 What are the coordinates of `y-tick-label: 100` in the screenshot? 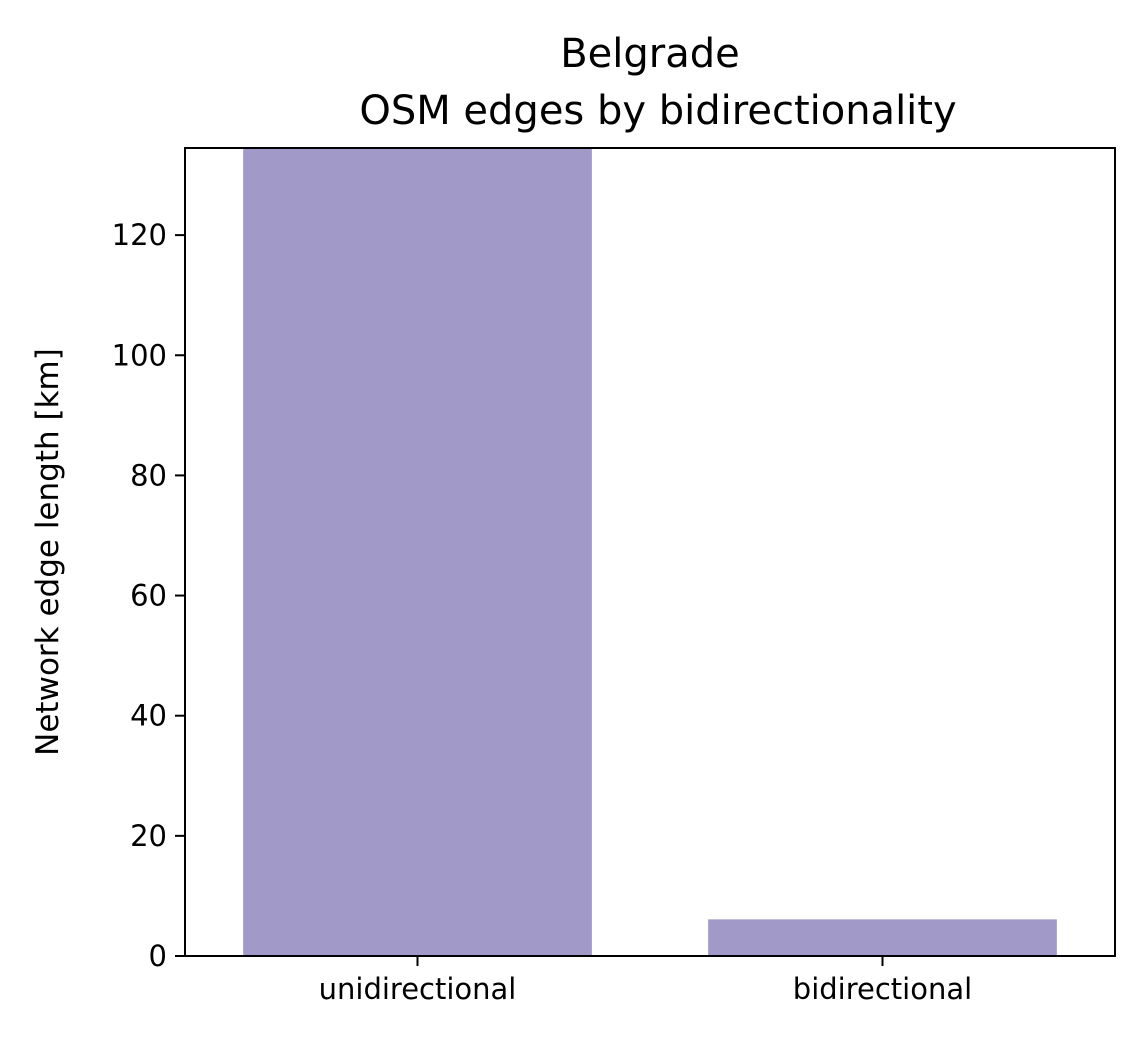 It's located at (139, 355).